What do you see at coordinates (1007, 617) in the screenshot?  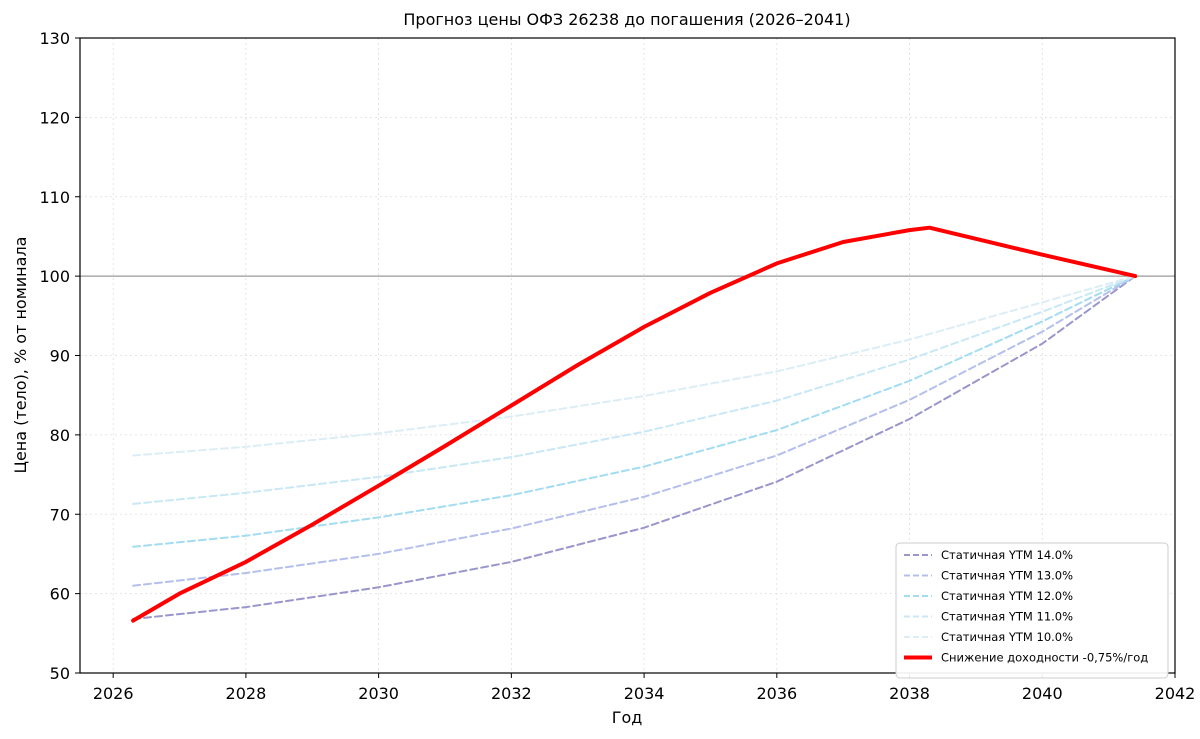 I see `legend-label-3: Статичная YTM 11.0%` at bounding box center [1007, 617].